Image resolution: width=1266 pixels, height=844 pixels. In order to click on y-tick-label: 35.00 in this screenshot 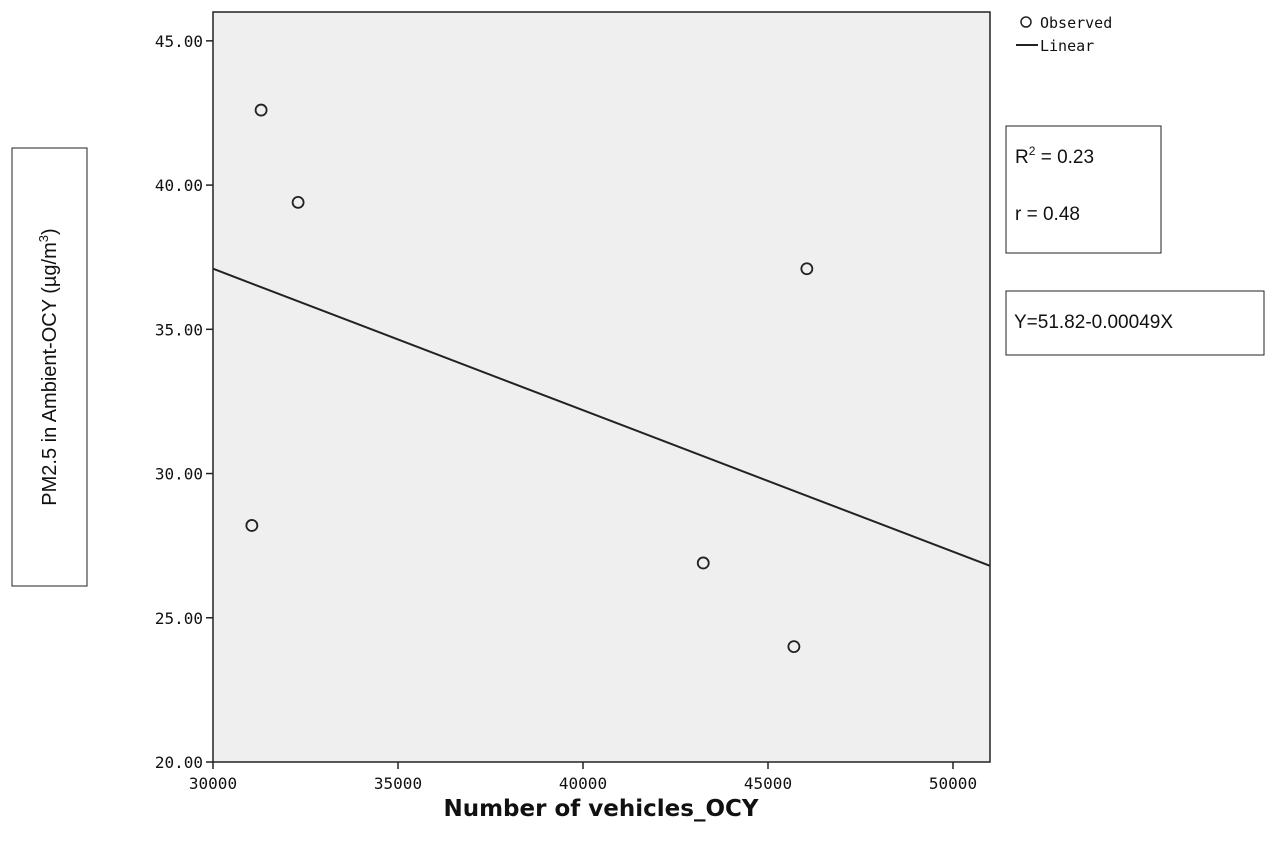, I will do `click(179, 329)`.